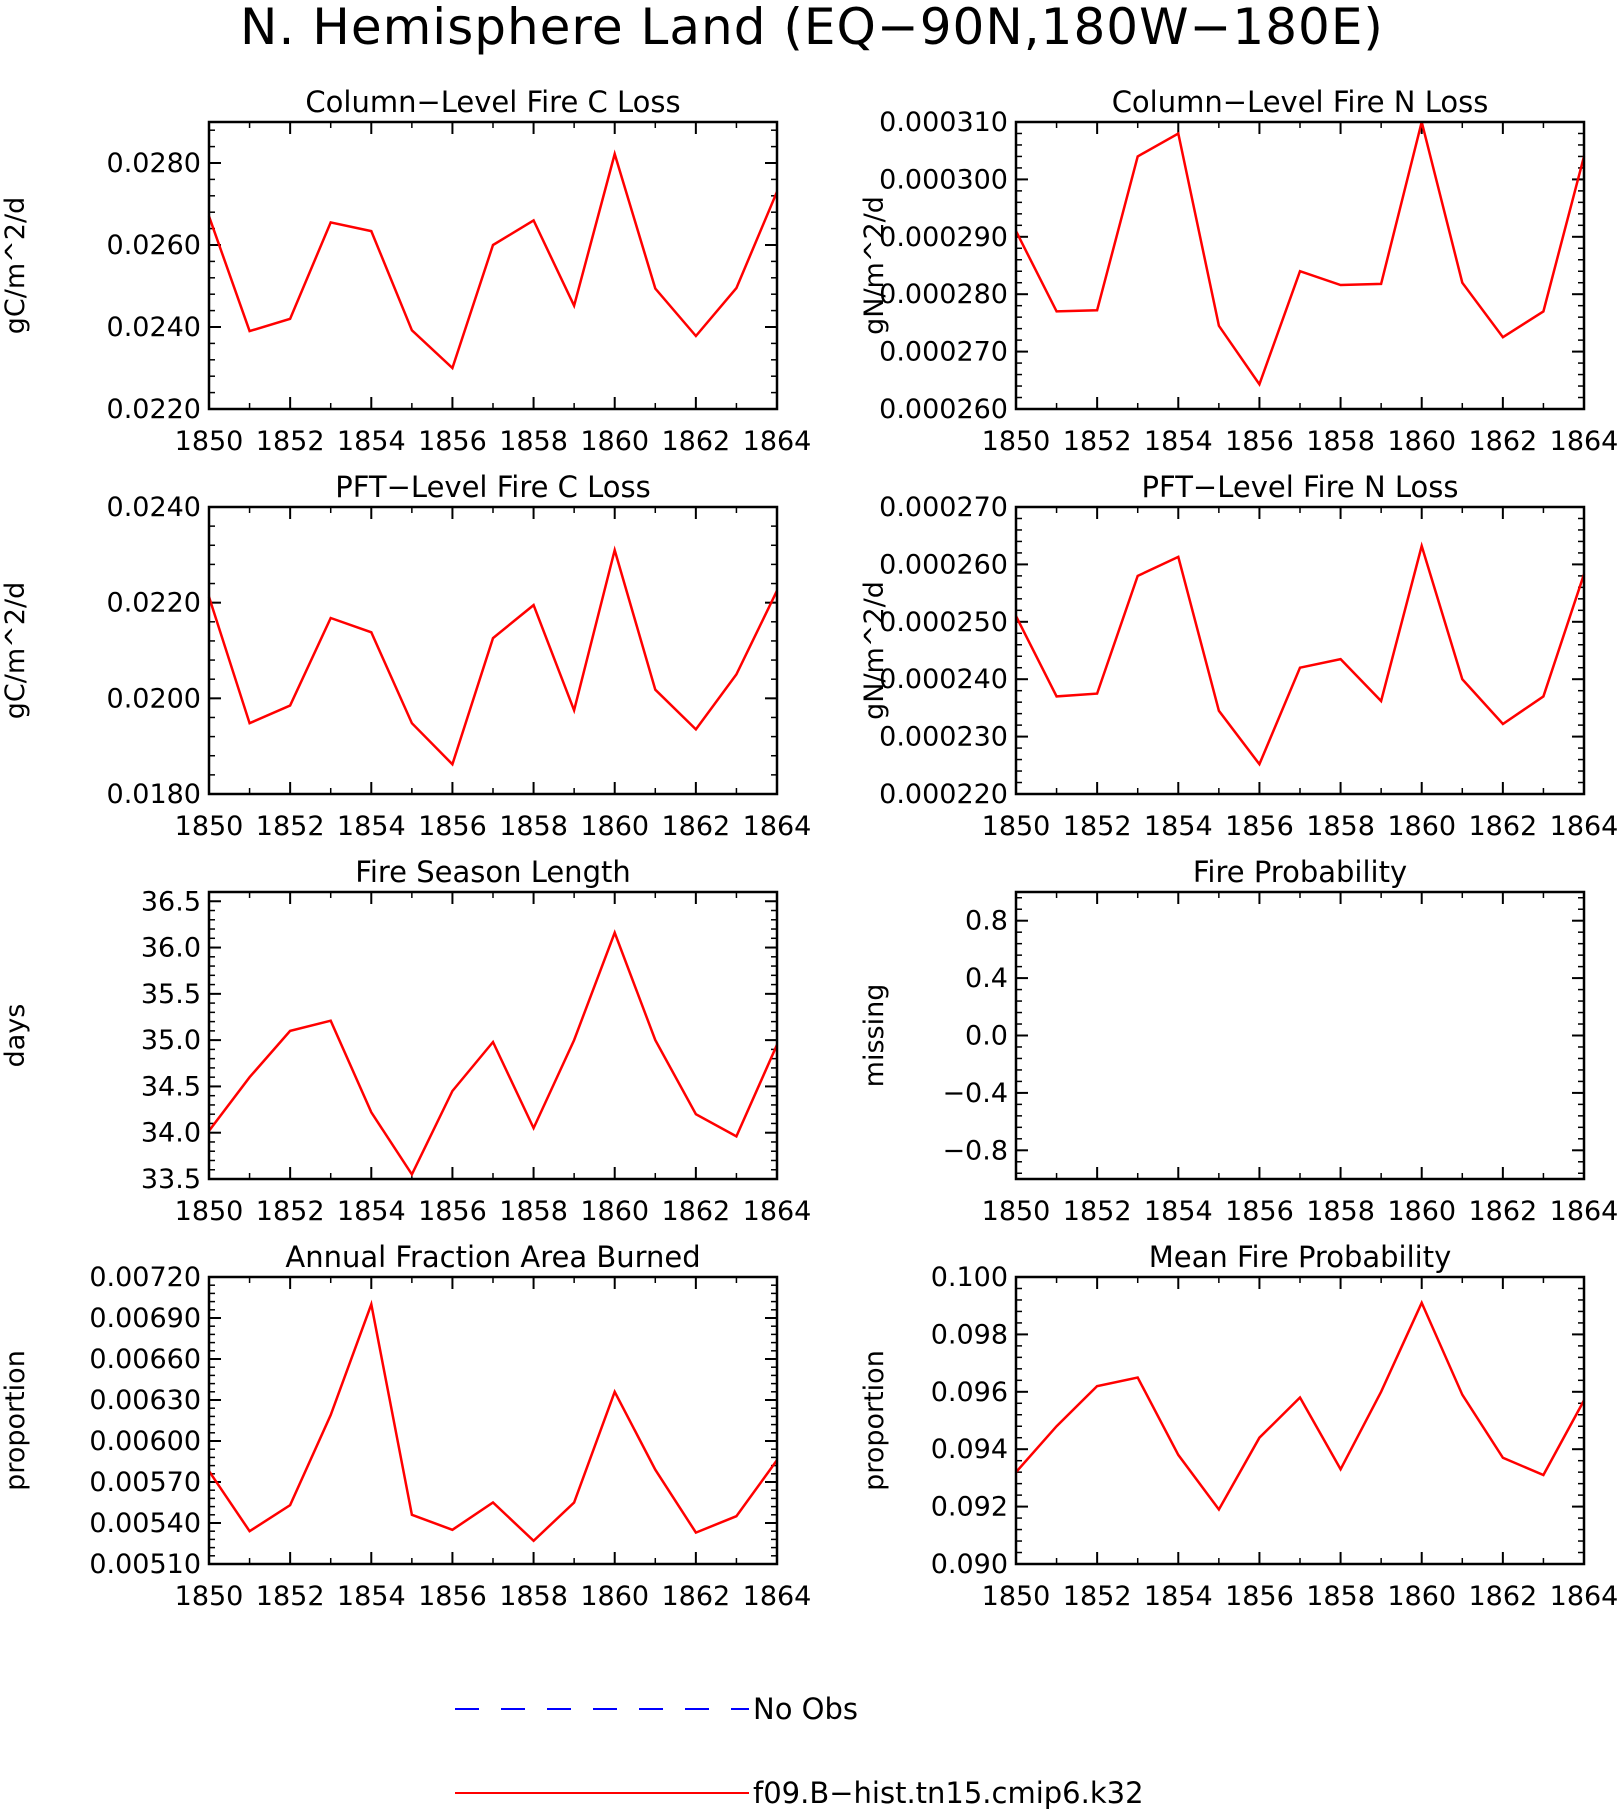 The height and width of the screenshot is (1809, 1621). What do you see at coordinates (1300, 872) in the screenshot?
I see `panel-title: Fire Probability` at bounding box center [1300, 872].